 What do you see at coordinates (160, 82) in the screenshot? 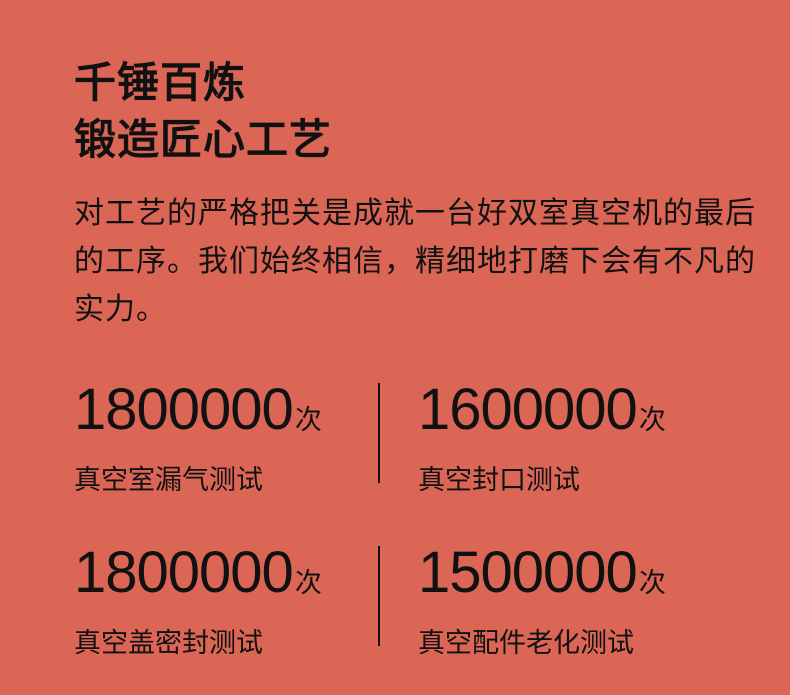
I see `headline-line-1: 千锤百炼` at bounding box center [160, 82].